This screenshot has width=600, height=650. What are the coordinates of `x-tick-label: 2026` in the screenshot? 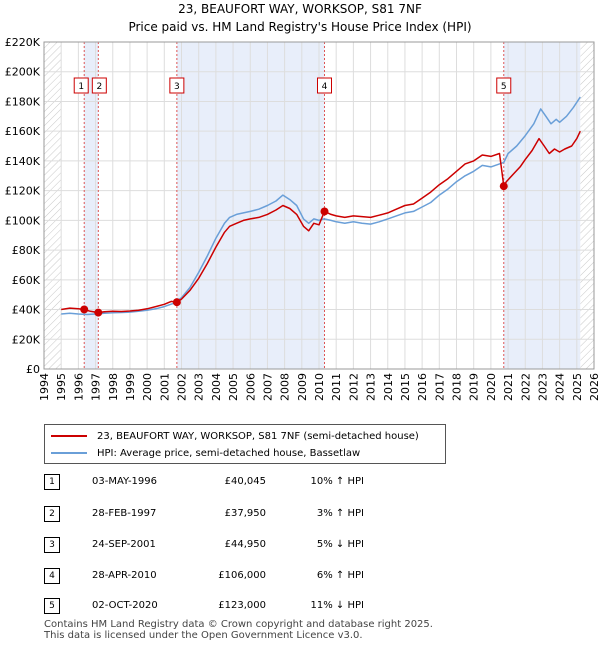 It's located at (594, 387).